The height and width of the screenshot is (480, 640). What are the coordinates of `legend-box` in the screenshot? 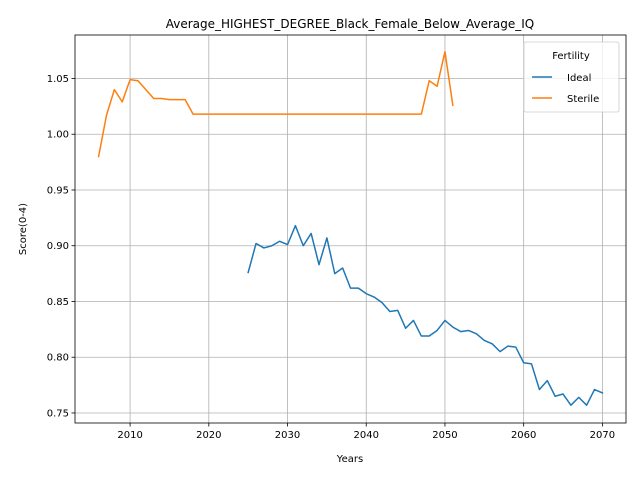 It's located at (571, 77).